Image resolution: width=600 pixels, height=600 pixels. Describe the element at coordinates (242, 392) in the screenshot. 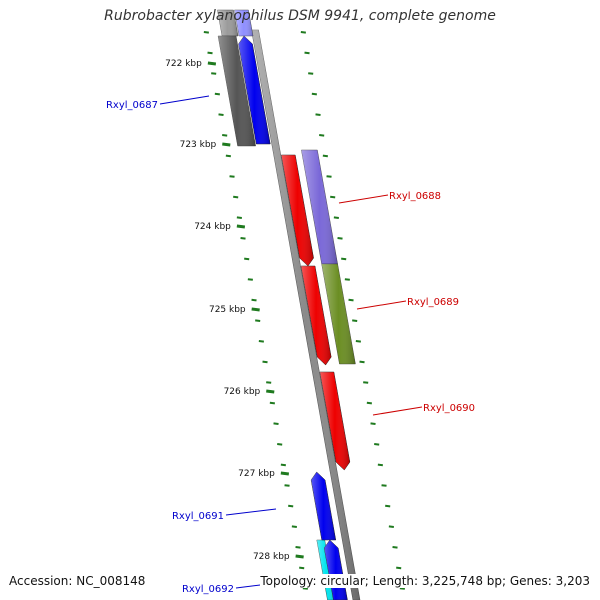

I see `tick-label: 726 kbp` at that location.